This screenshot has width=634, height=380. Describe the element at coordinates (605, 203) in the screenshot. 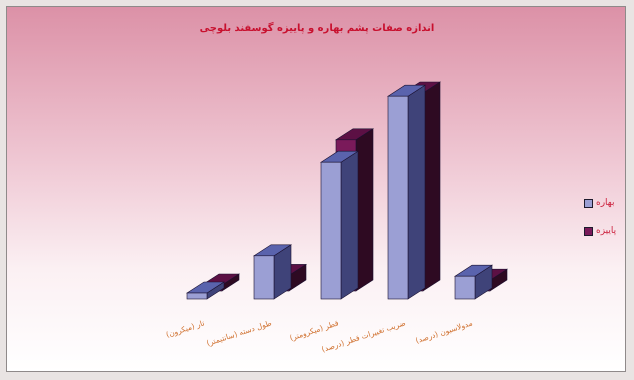

I see `legend-label-spring: بهاره` at that location.